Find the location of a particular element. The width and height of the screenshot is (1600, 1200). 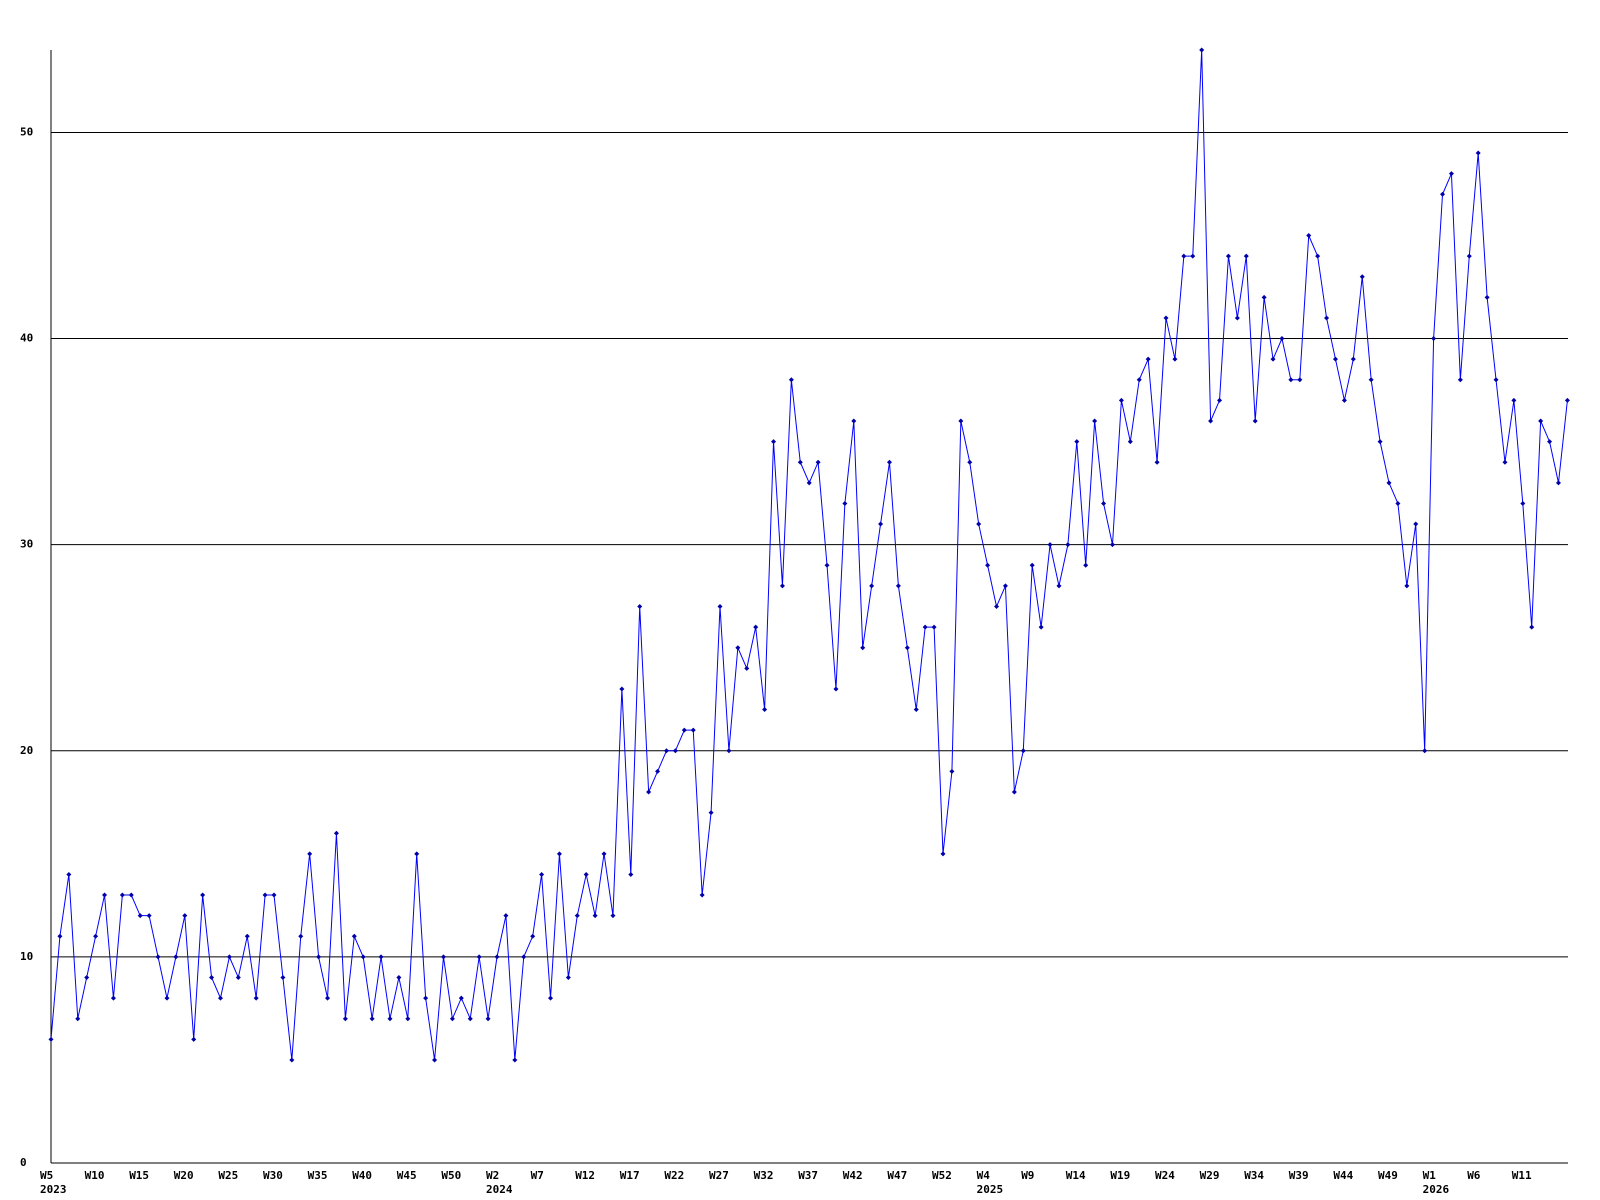

y-tick-label: 30 is located at coordinates (26, 544).